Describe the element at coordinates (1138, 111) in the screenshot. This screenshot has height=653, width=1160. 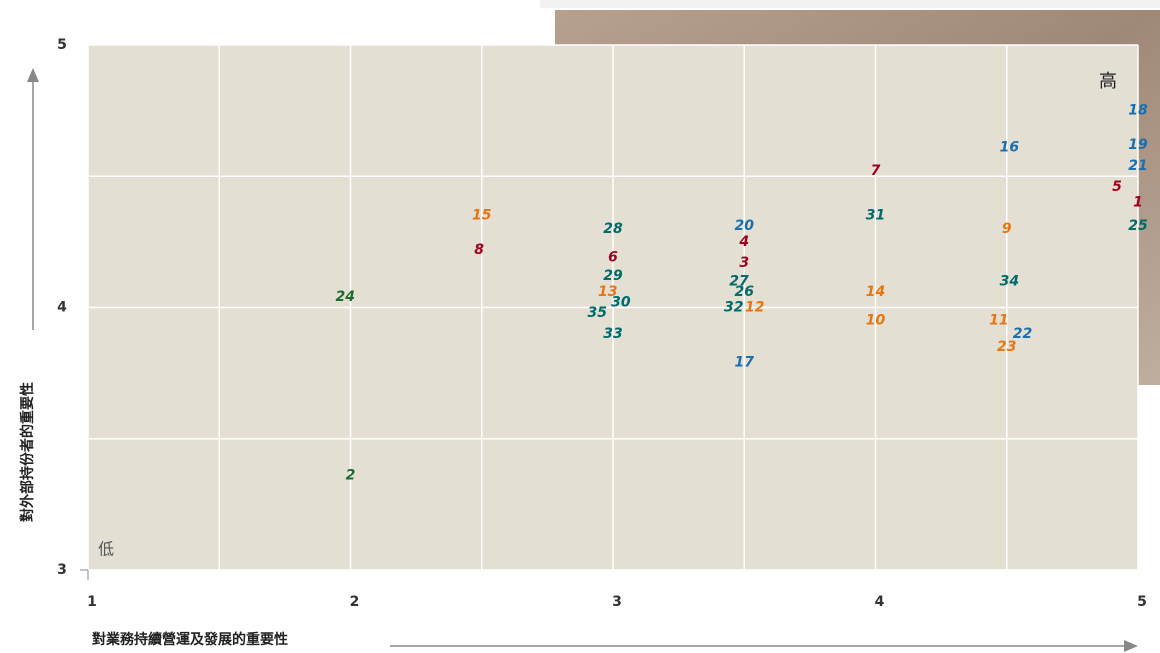
I see `point-label: 18` at that location.